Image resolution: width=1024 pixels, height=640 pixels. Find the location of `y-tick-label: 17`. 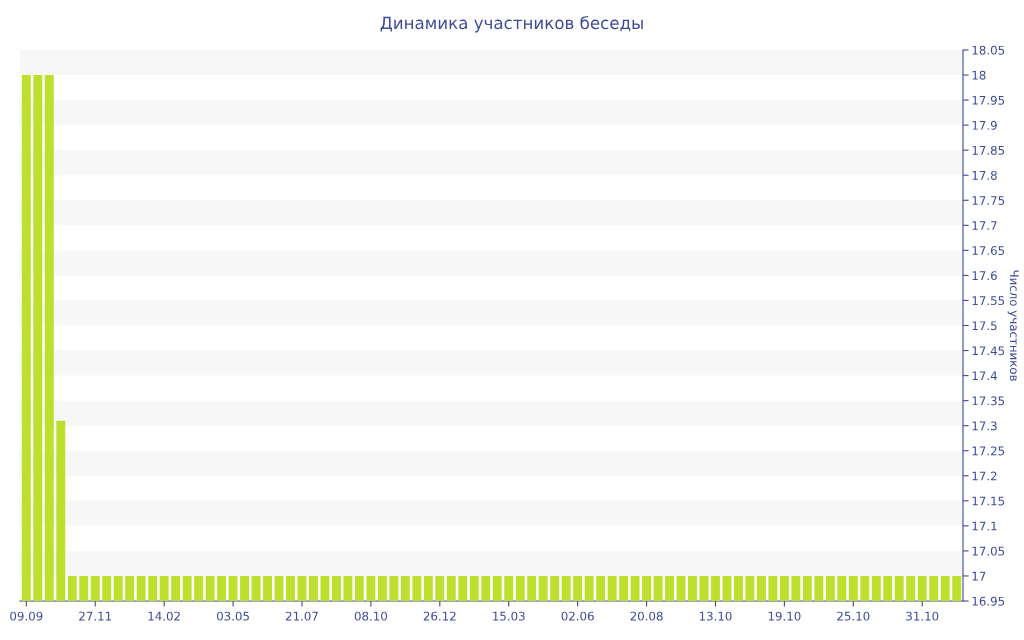

y-tick-label: 17 is located at coordinates (979, 576).